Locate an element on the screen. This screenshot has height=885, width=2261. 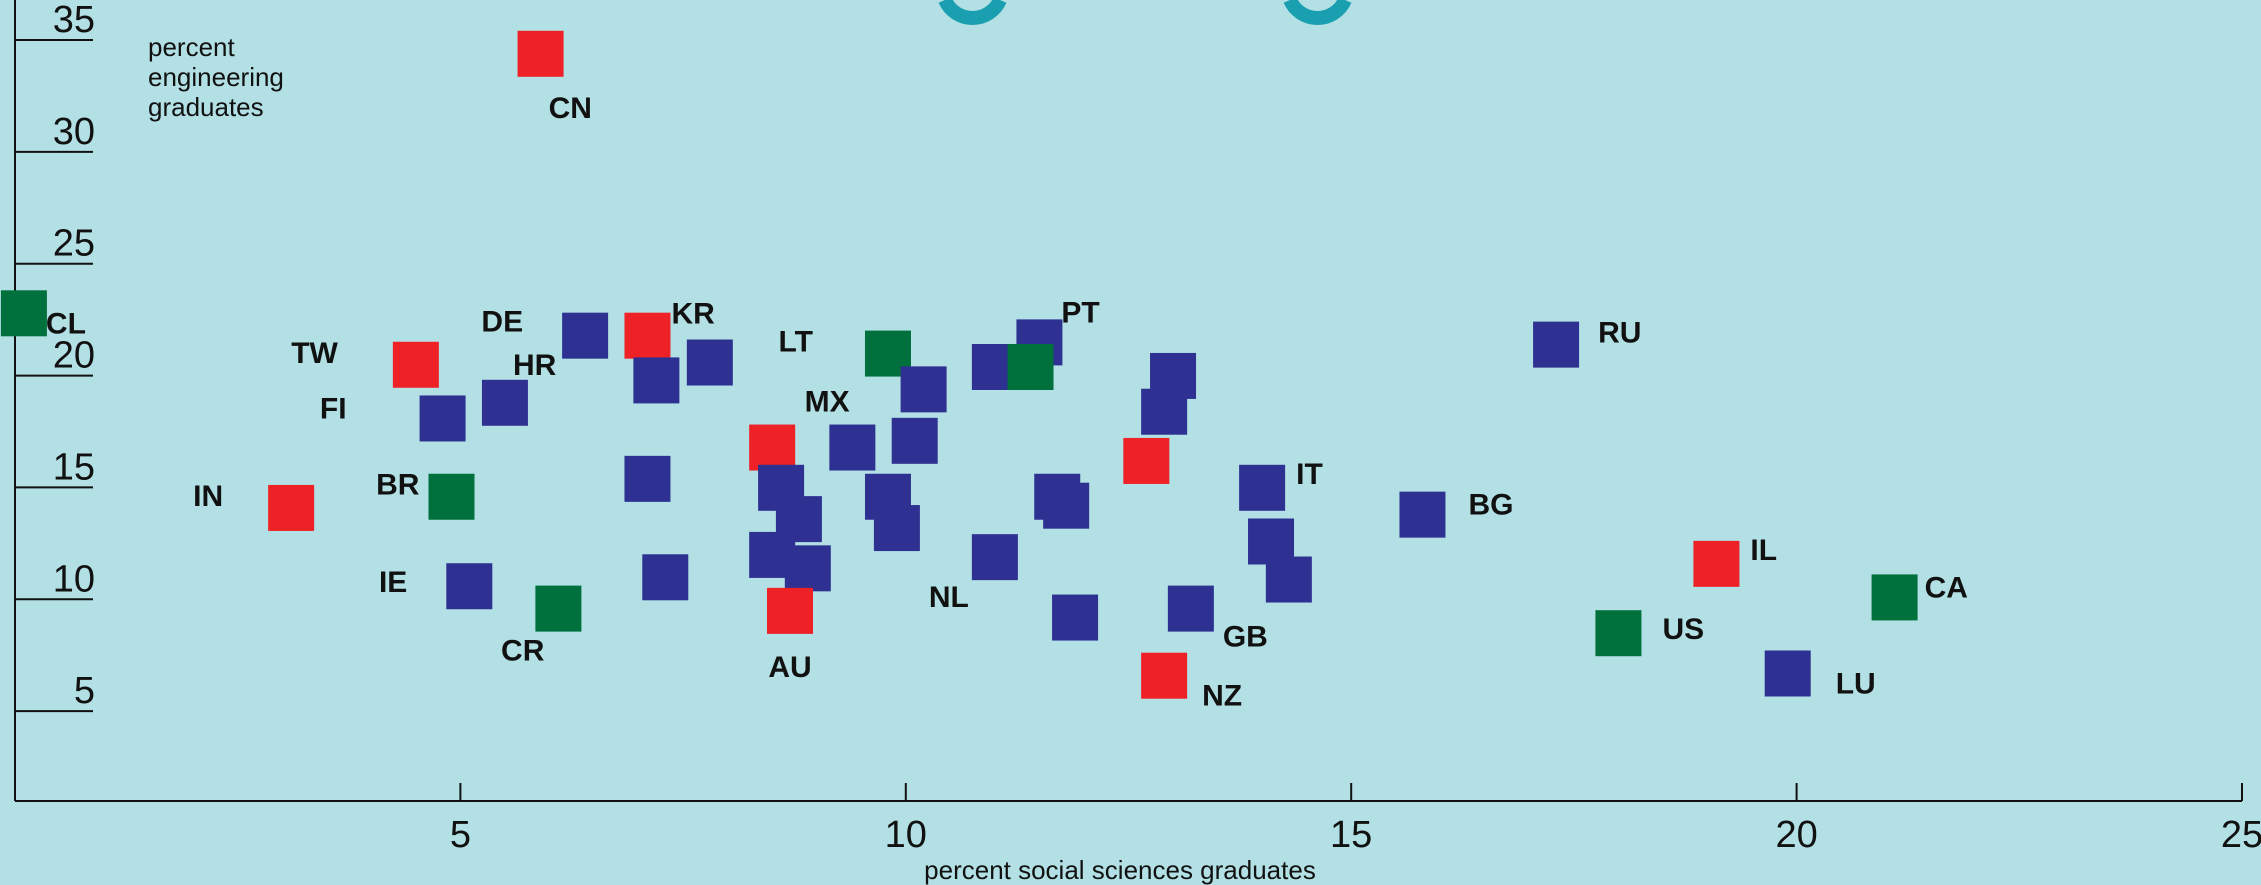
point-label-ca: CA is located at coordinates (1946, 587).